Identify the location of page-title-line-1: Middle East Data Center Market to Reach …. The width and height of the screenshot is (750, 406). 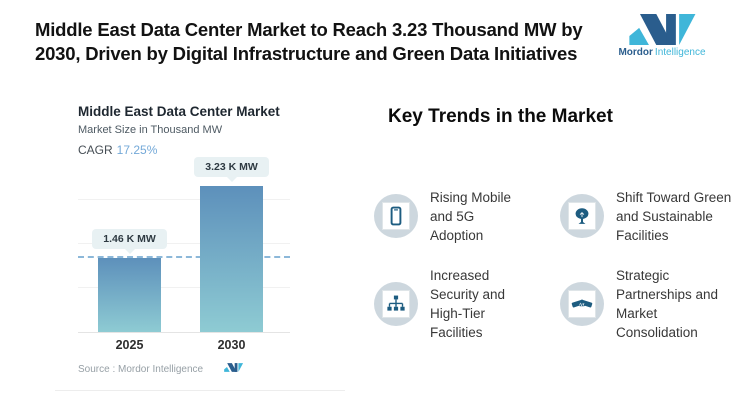
(309, 29).